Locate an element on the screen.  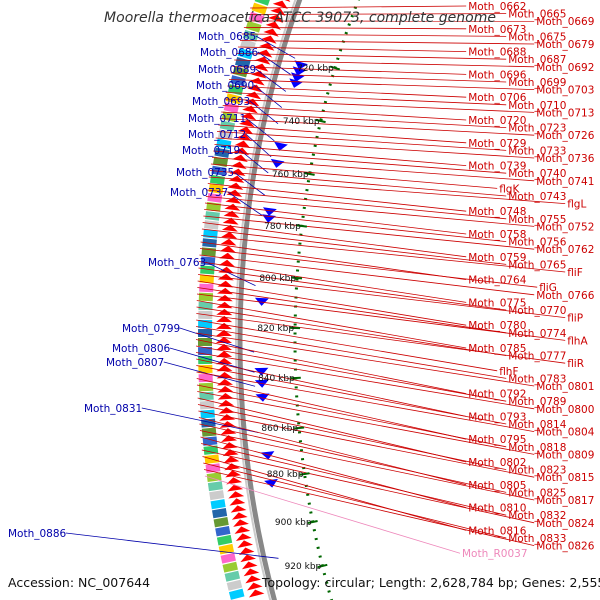
right-gene-label: Moth_0832 is located at coordinates (537, 516).